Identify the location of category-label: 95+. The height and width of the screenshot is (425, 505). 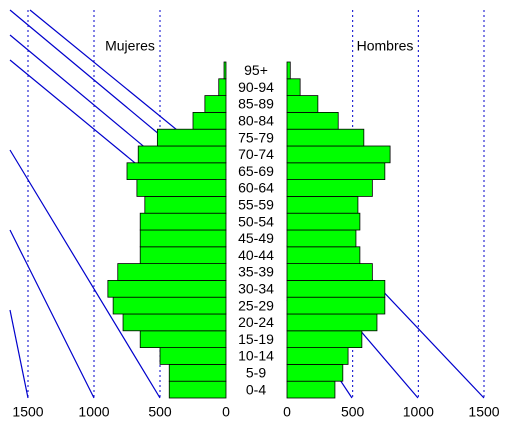
(256, 70).